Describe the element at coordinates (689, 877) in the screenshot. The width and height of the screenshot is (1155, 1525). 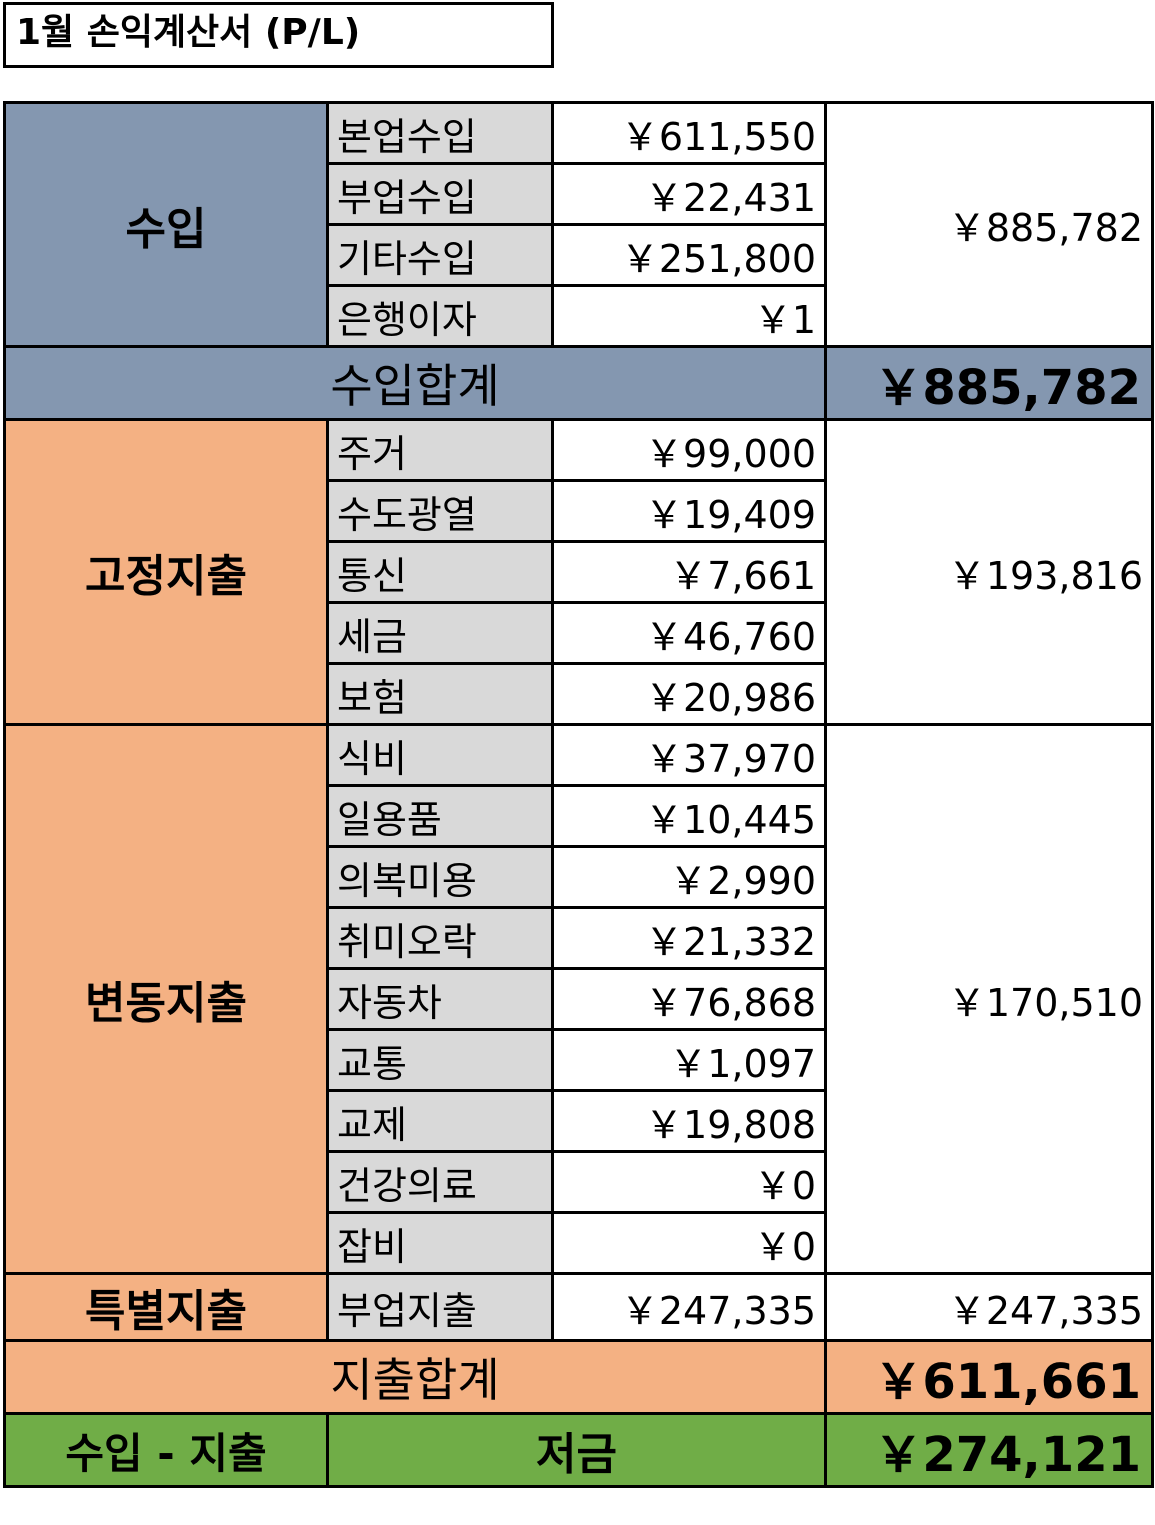
I see `item-value: ￥2,990` at that location.